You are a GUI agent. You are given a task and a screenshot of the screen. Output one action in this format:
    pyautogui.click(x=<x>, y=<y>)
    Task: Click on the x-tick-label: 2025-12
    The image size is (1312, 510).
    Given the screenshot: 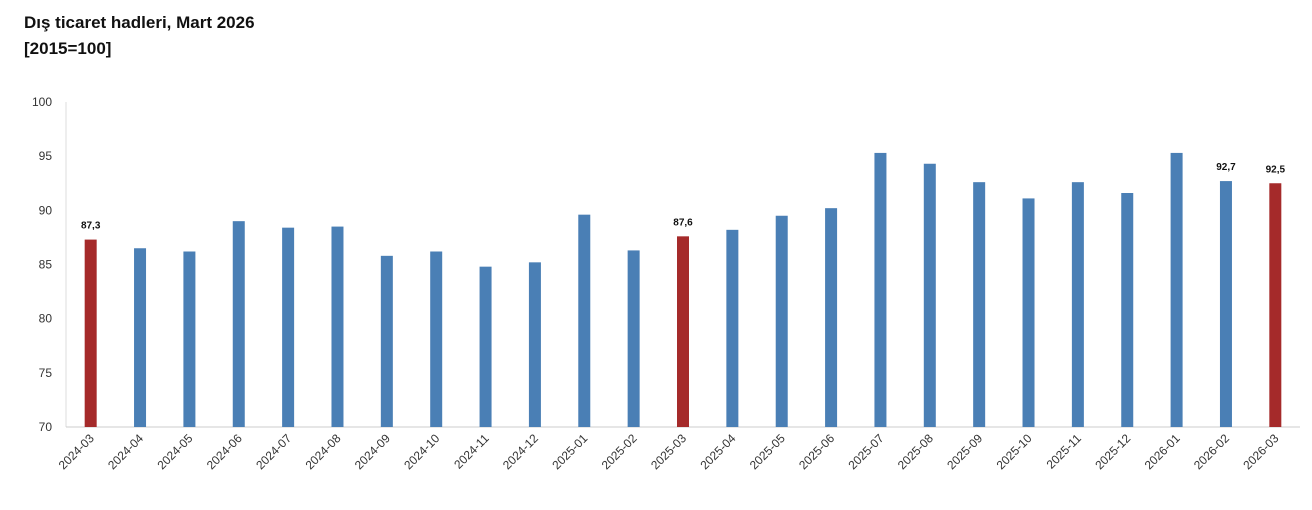 What is the action you would take?
    pyautogui.click(x=1112, y=451)
    